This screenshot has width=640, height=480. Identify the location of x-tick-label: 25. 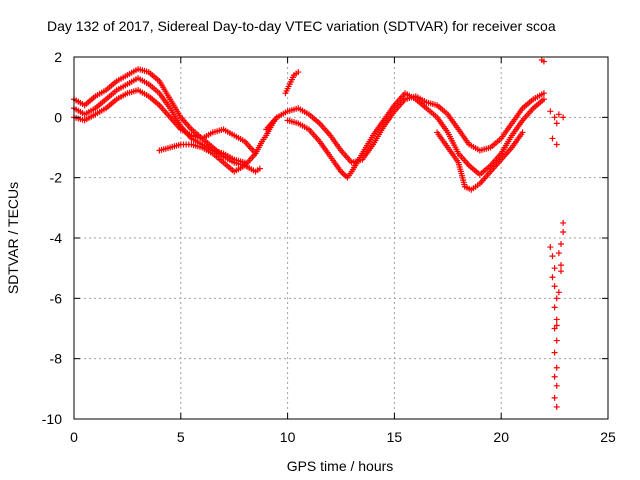
(608, 437).